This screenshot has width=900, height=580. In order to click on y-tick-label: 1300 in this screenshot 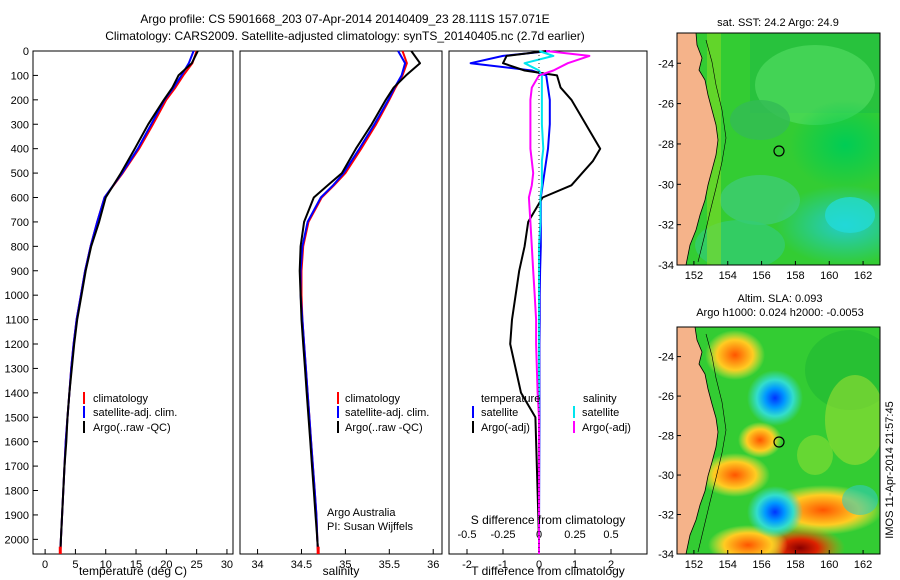, I will do `click(17, 369)`.